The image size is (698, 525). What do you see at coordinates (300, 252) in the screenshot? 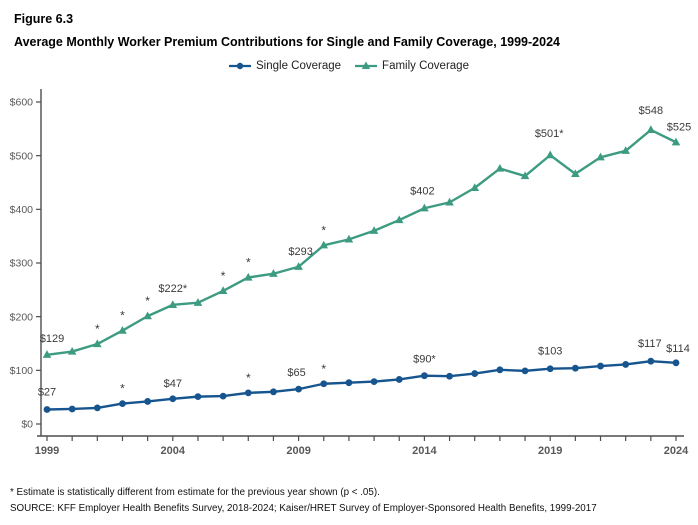
I see `data-label: $293` at bounding box center [300, 252].